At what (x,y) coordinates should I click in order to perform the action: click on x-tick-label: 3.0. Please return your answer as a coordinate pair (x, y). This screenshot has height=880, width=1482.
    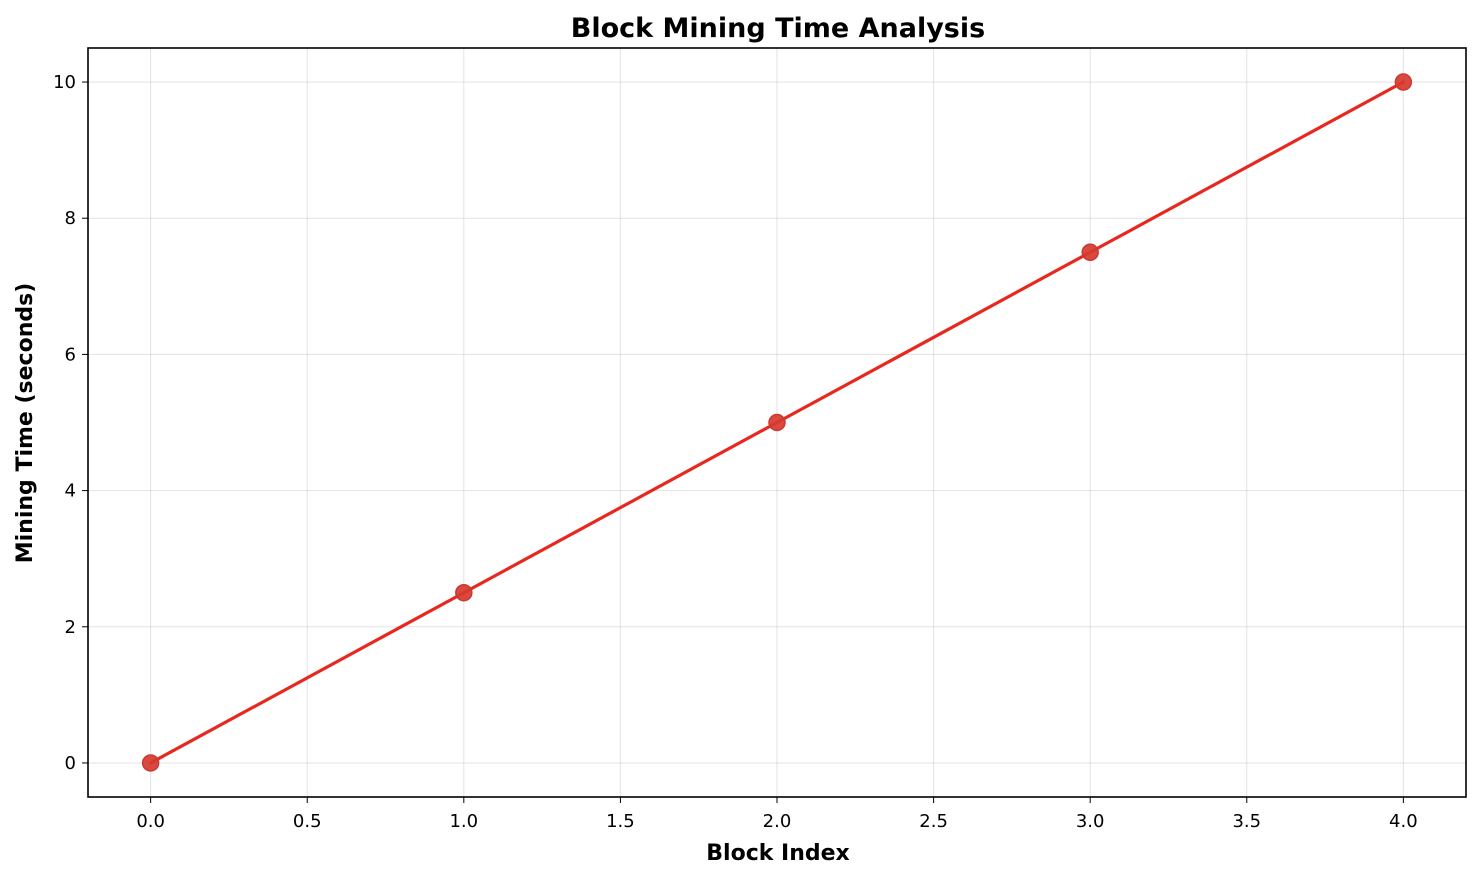
    Looking at the image, I should click on (1090, 821).